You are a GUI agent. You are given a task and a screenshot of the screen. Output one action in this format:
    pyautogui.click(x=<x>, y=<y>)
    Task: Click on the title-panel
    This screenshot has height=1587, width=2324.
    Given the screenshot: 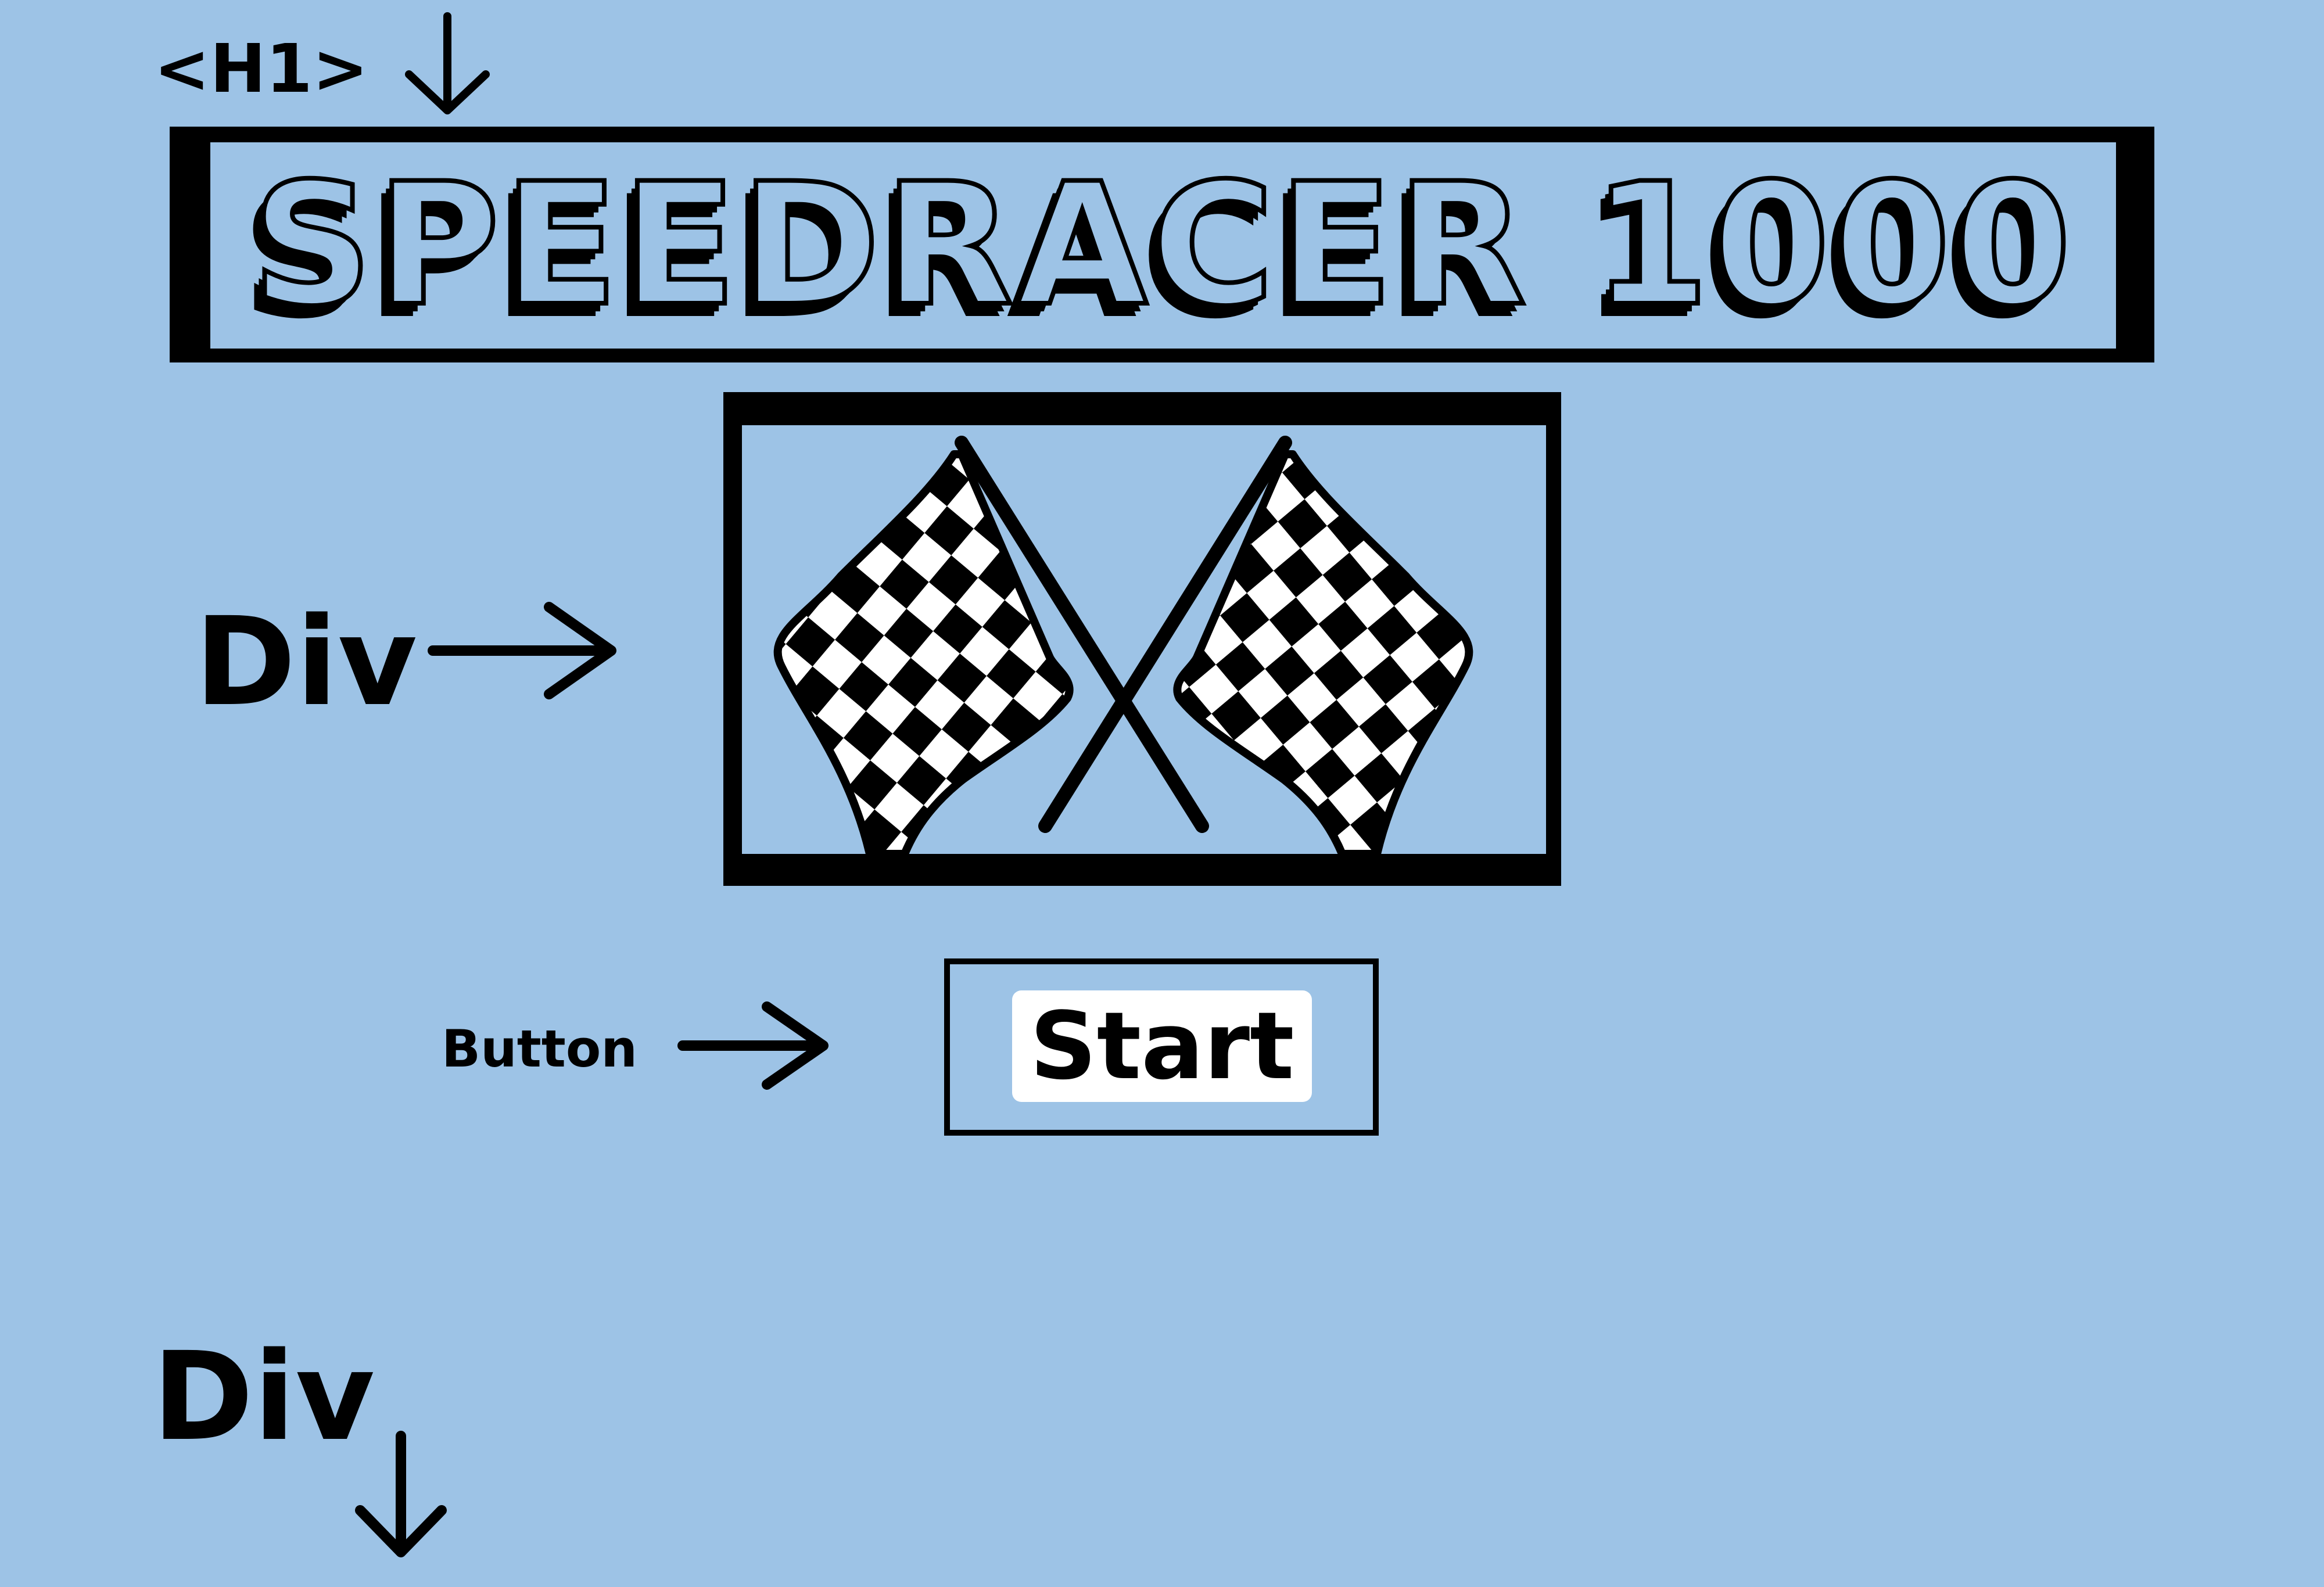 What is the action you would take?
    pyautogui.click(x=1163, y=245)
    